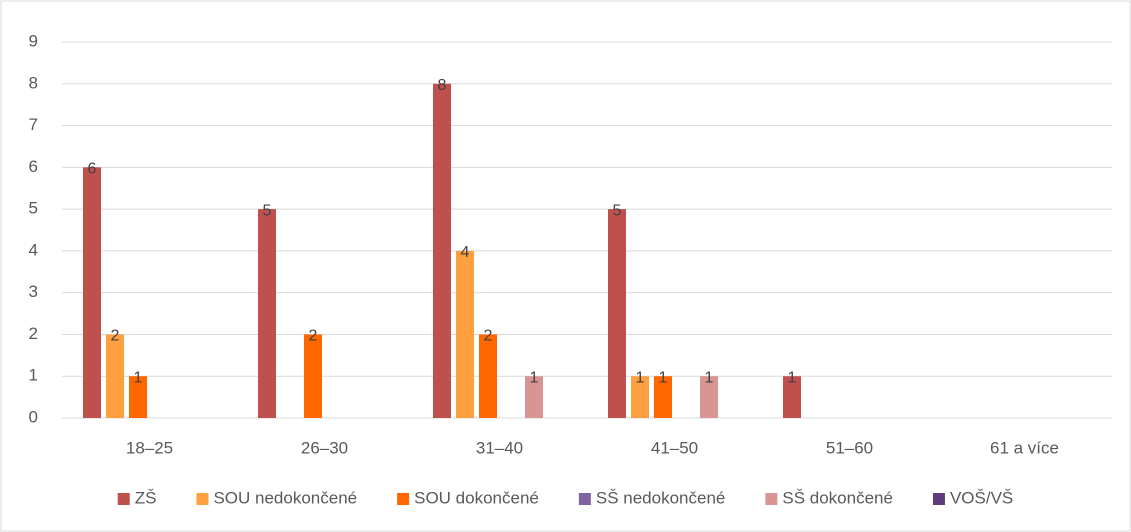 The height and width of the screenshot is (532, 1131). I want to click on y-tick-label: 1, so click(33, 375).